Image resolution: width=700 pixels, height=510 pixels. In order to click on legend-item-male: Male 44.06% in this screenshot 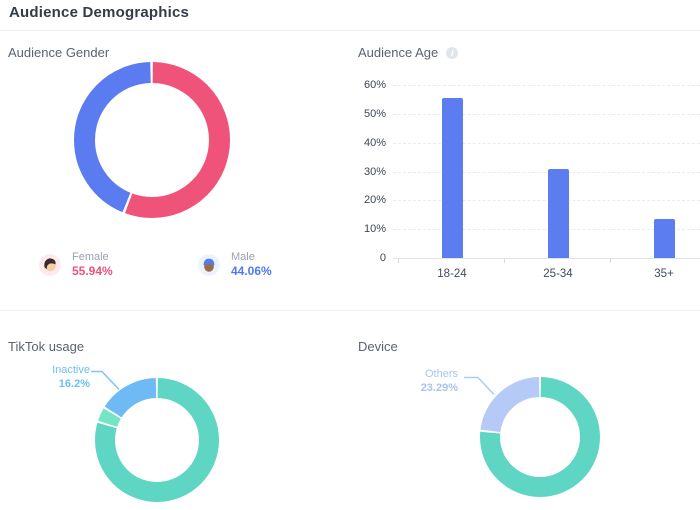, I will do `click(235, 265)`.